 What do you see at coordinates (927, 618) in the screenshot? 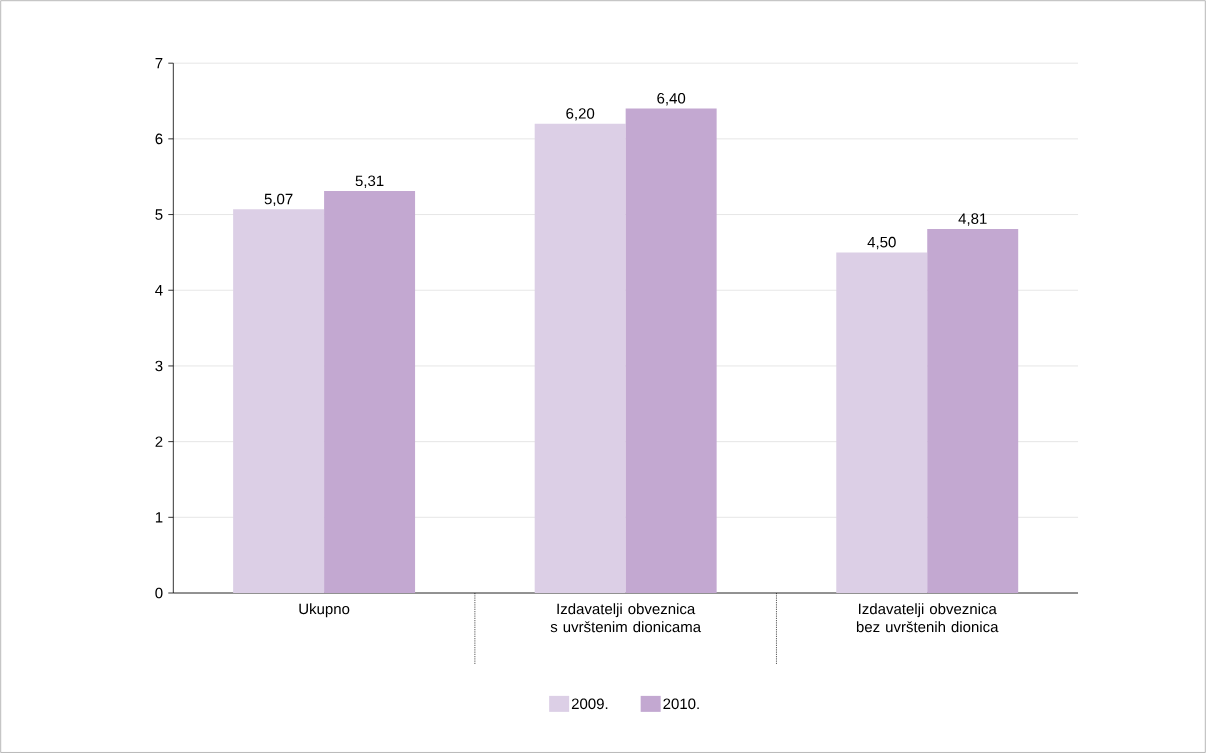
I see `x-tick-label: Izdavatelji obveznica bez uvrštenih dionica` at bounding box center [927, 618].